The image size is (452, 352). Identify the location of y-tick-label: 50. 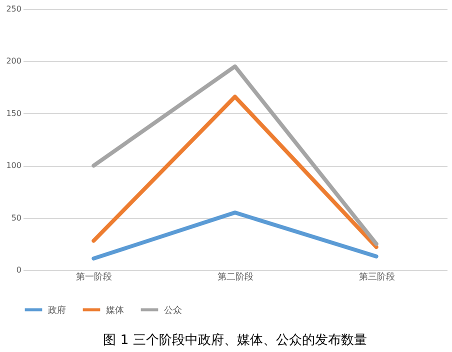
(16, 217).